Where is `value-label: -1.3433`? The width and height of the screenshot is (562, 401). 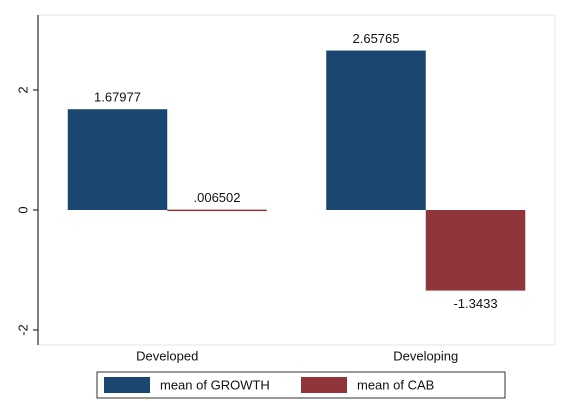
value-label: -1.3433 is located at coordinates (475, 303).